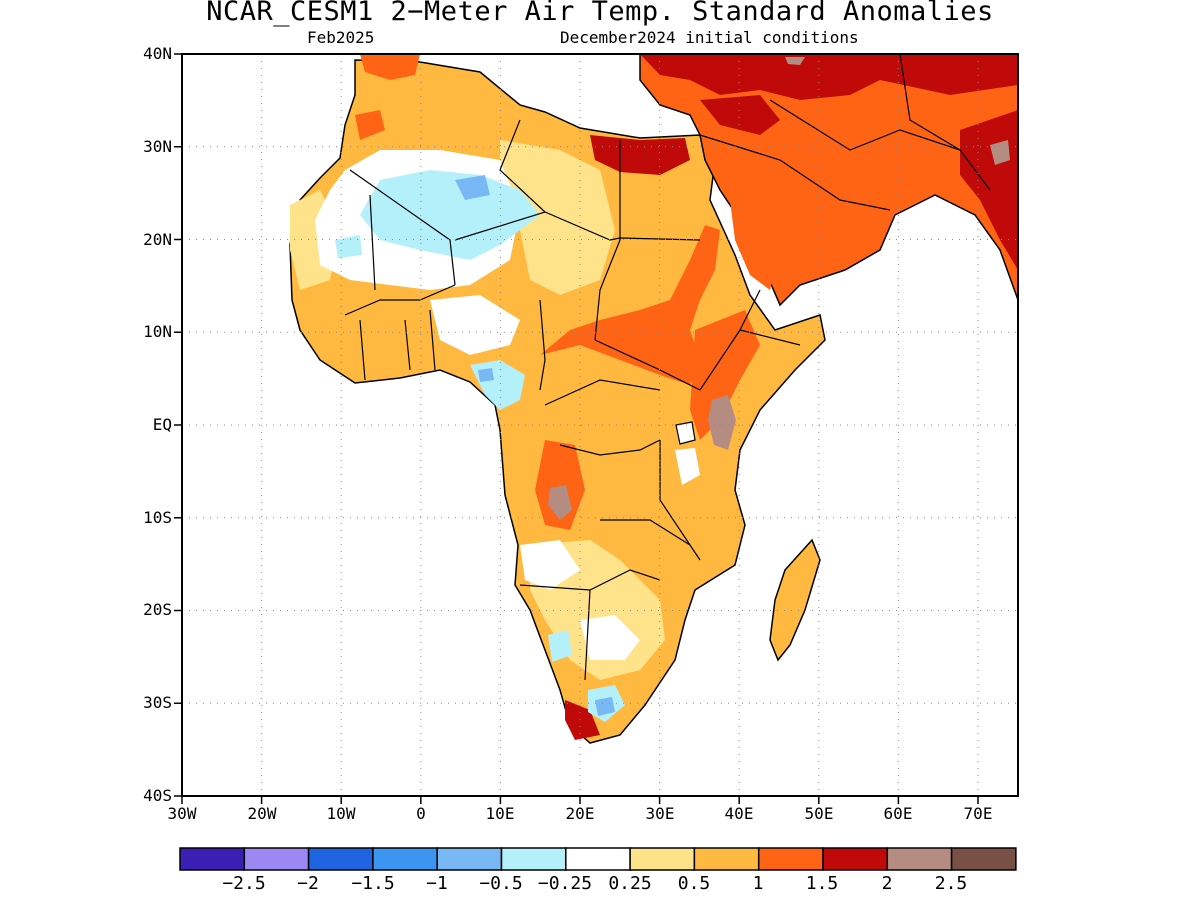 The image size is (1200, 900). What do you see at coordinates (630, 883) in the screenshot?
I see `colorbar-label: 0.25` at bounding box center [630, 883].